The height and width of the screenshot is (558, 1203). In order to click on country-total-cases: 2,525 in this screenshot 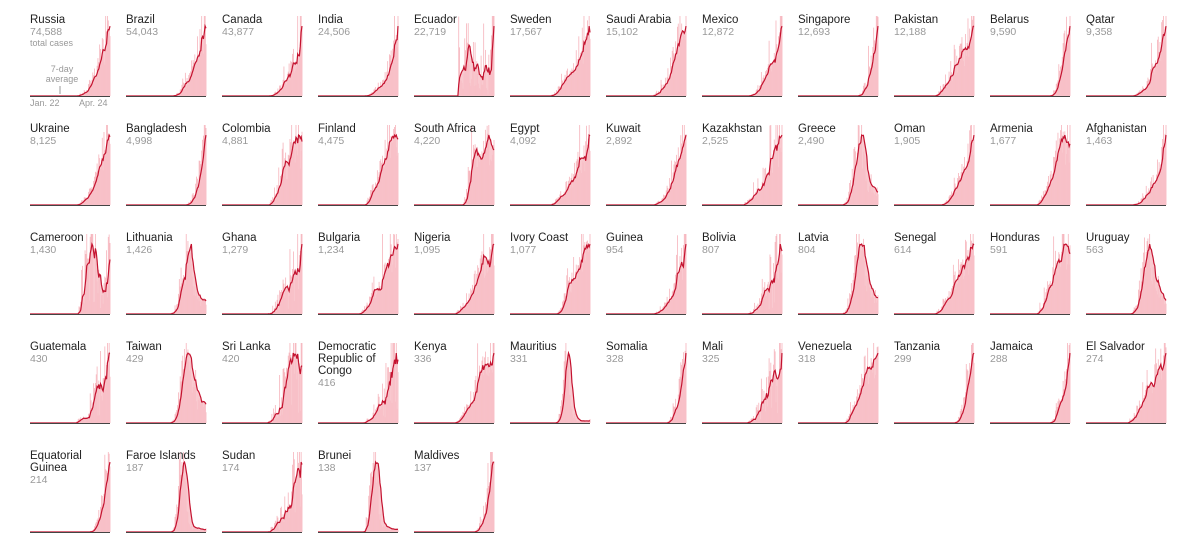, I will do `click(715, 141)`.